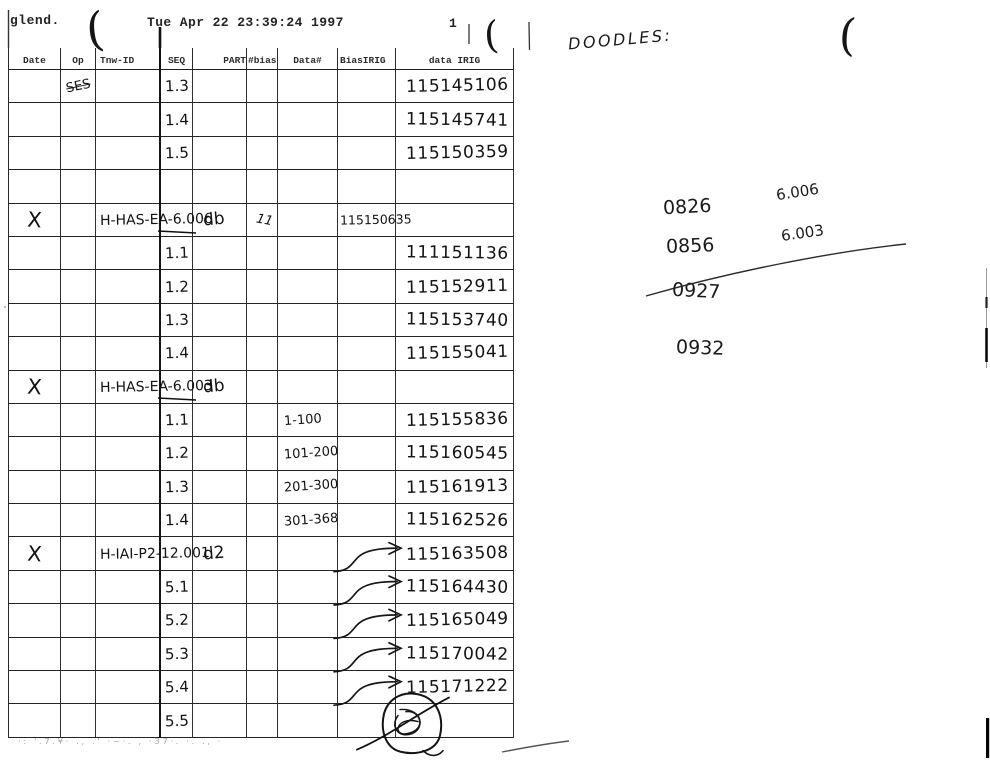 This screenshot has width=990, height=764. I want to click on handwritten-seq: 5.5, so click(176, 721).